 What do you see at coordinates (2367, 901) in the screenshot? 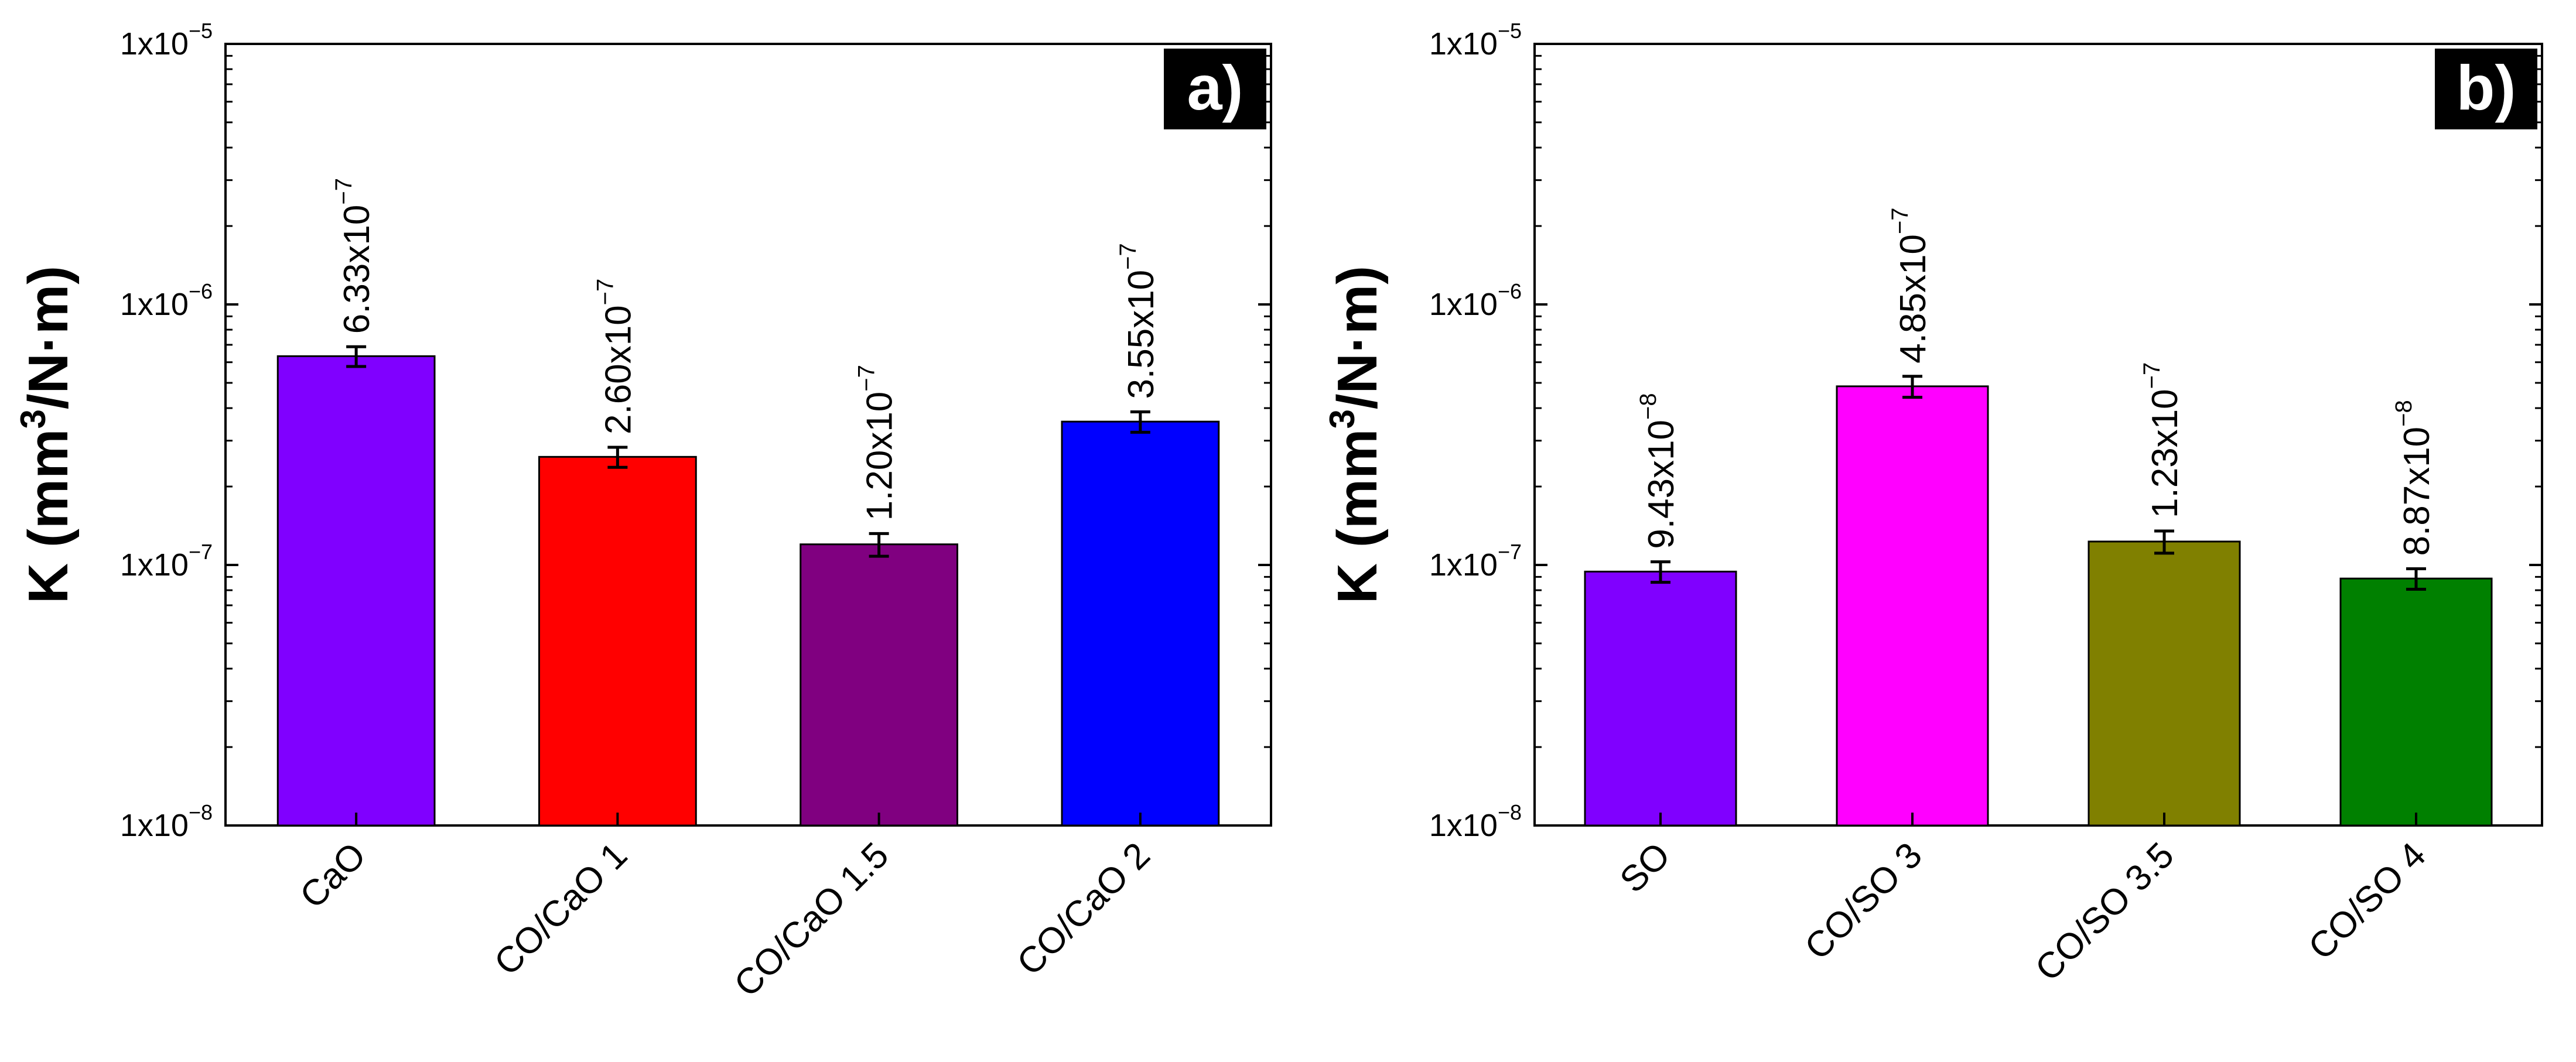
I see `x-category-label: CO/SO 4` at bounding box center [2367, 901].